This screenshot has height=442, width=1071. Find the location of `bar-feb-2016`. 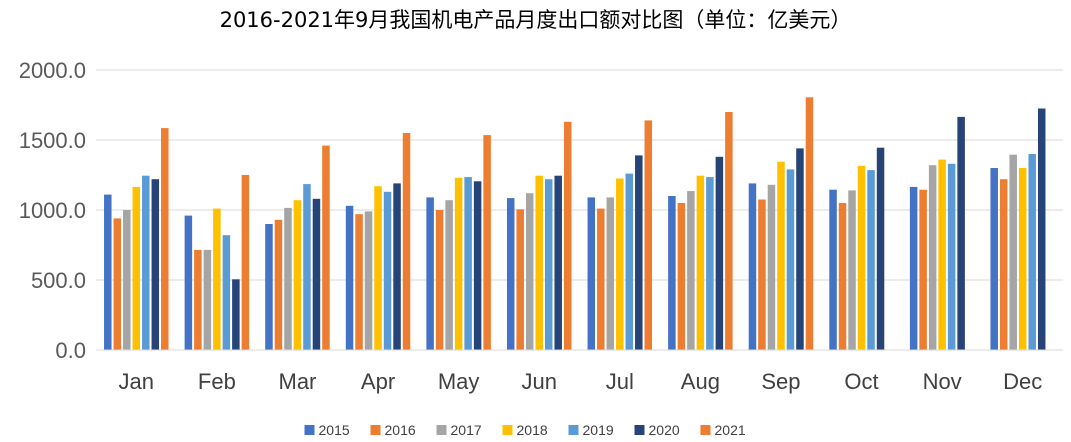

bar-feb-2016 is located at coordinates (198, 299).